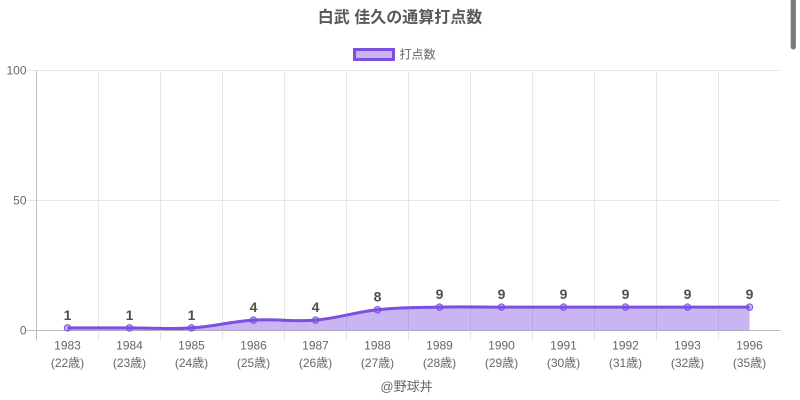  Describe the element at coordinates (315, 346) in the screenshot. I see `svg-text: 1987` at that location.